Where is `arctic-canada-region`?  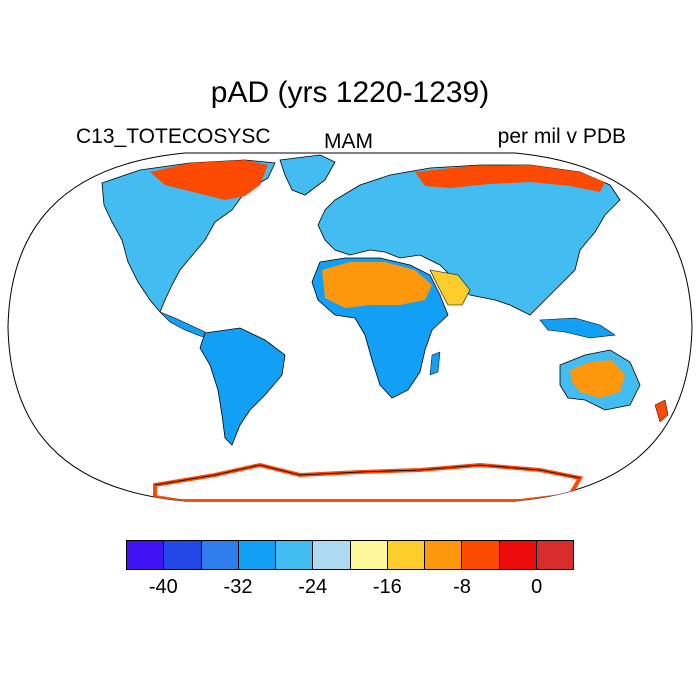
arctic-canada-region is located at coordinates (209, 180).